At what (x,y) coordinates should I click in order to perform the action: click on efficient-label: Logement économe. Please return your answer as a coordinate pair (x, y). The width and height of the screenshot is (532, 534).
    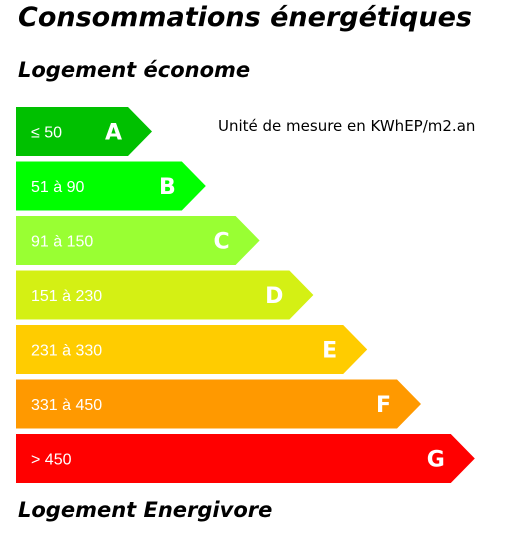
    Looking at the image, I should click on (134, 70).